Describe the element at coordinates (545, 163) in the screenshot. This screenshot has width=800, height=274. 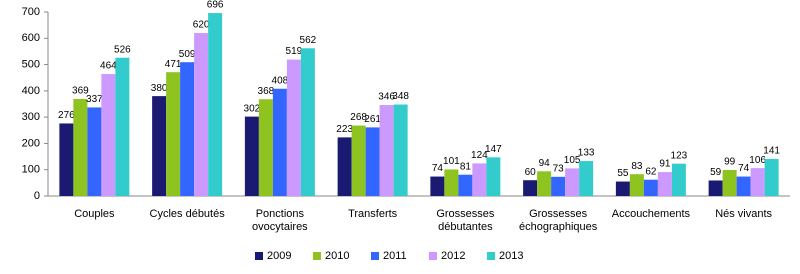
I see `data-label: 94` at that location.